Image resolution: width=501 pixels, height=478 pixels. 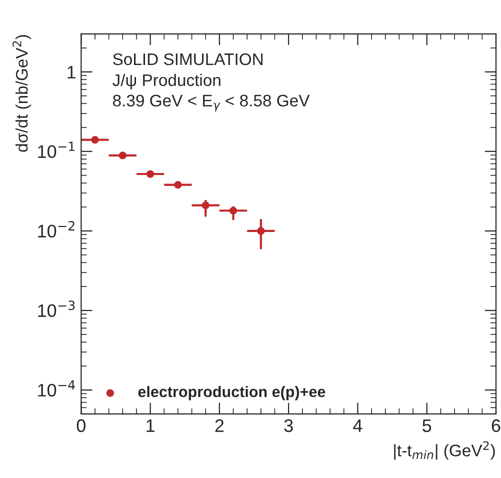 What do you see at coordinates (187, 59) in the screenshot?
I see `annotation: SoLID SIMULATION` at bounding box center [187, 59].